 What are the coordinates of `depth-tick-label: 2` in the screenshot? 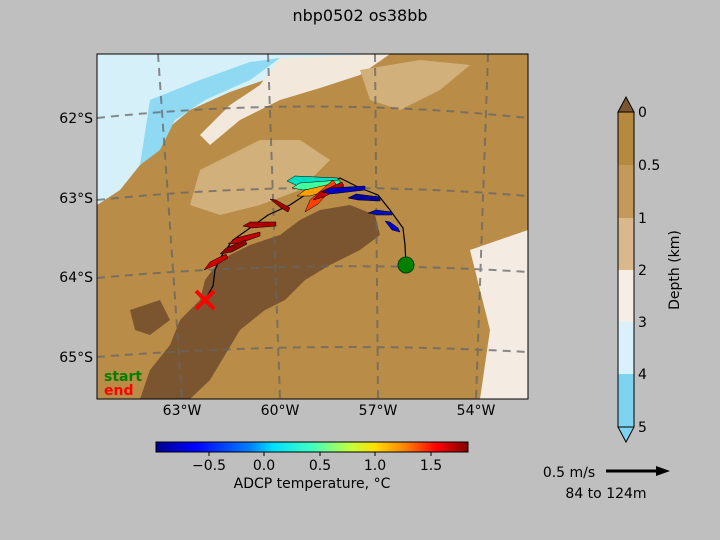 It's located at (642, 271).